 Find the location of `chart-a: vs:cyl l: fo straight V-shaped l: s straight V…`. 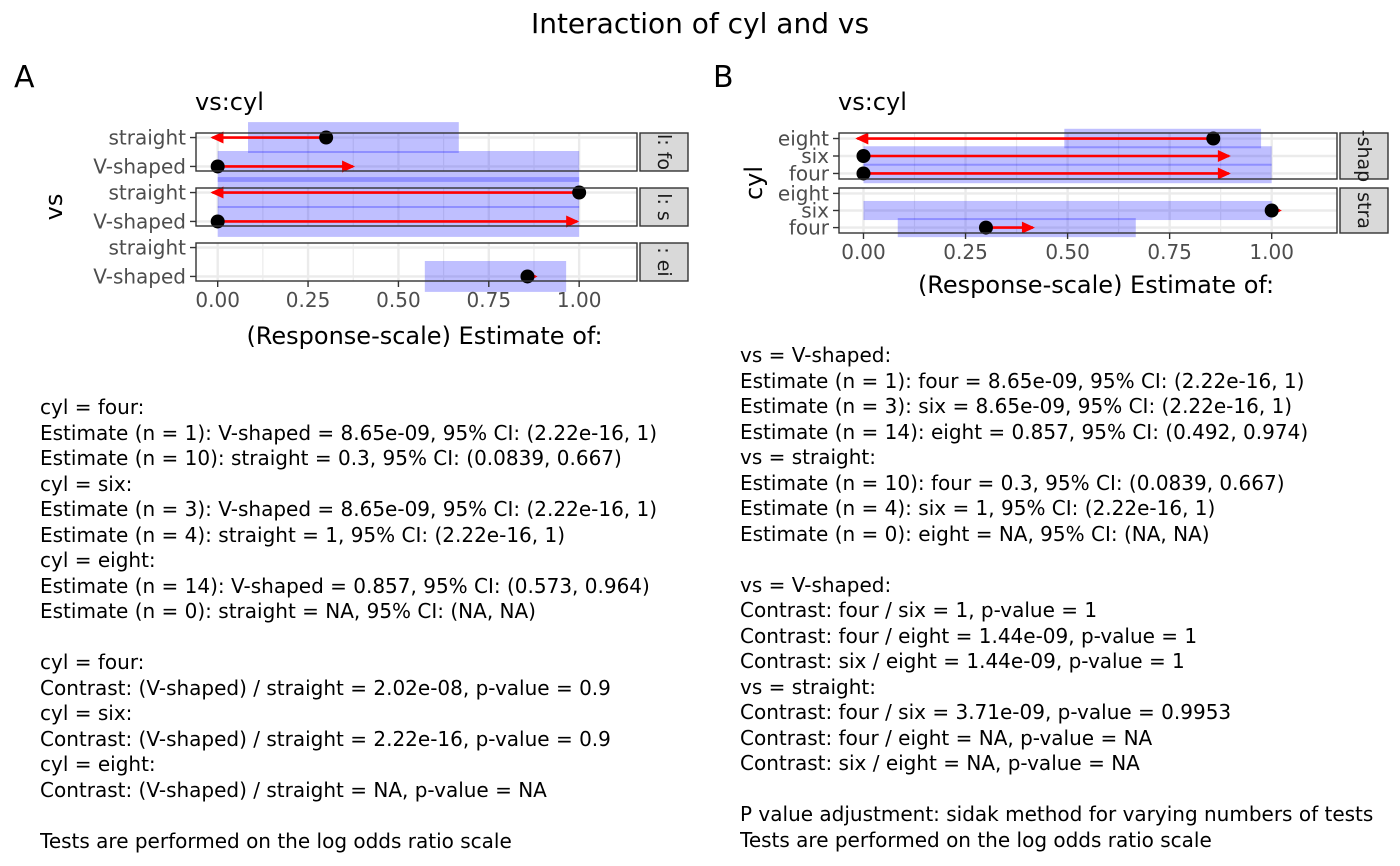

chart-a: vs:cyl l: fo straight V-shaped l: s straight V… is located at coordinates (364, 219).